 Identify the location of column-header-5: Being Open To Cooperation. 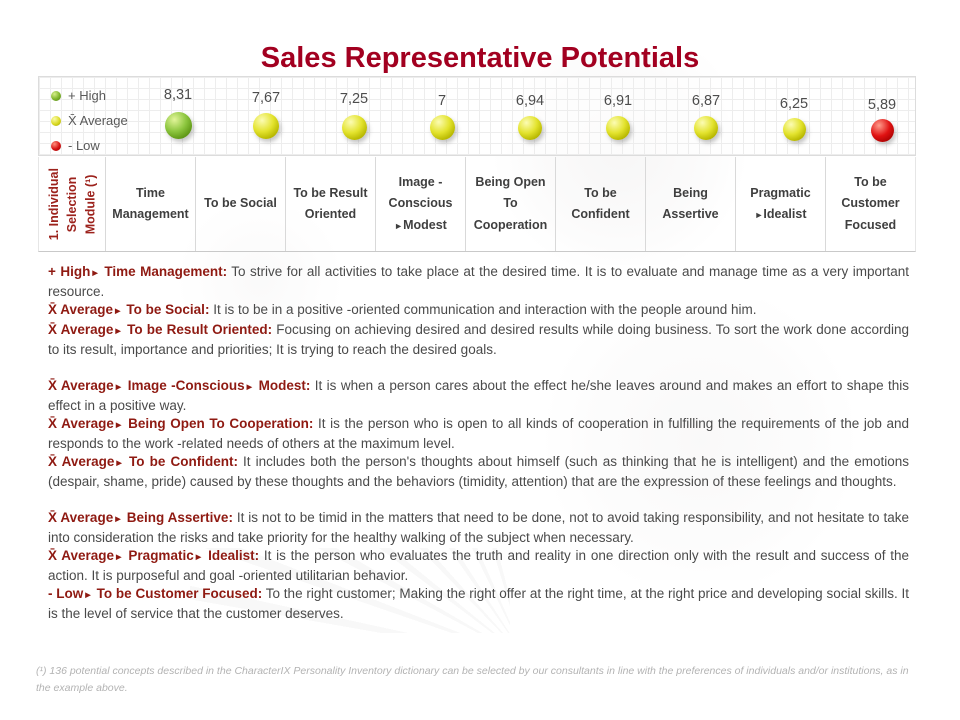
(511, 204).